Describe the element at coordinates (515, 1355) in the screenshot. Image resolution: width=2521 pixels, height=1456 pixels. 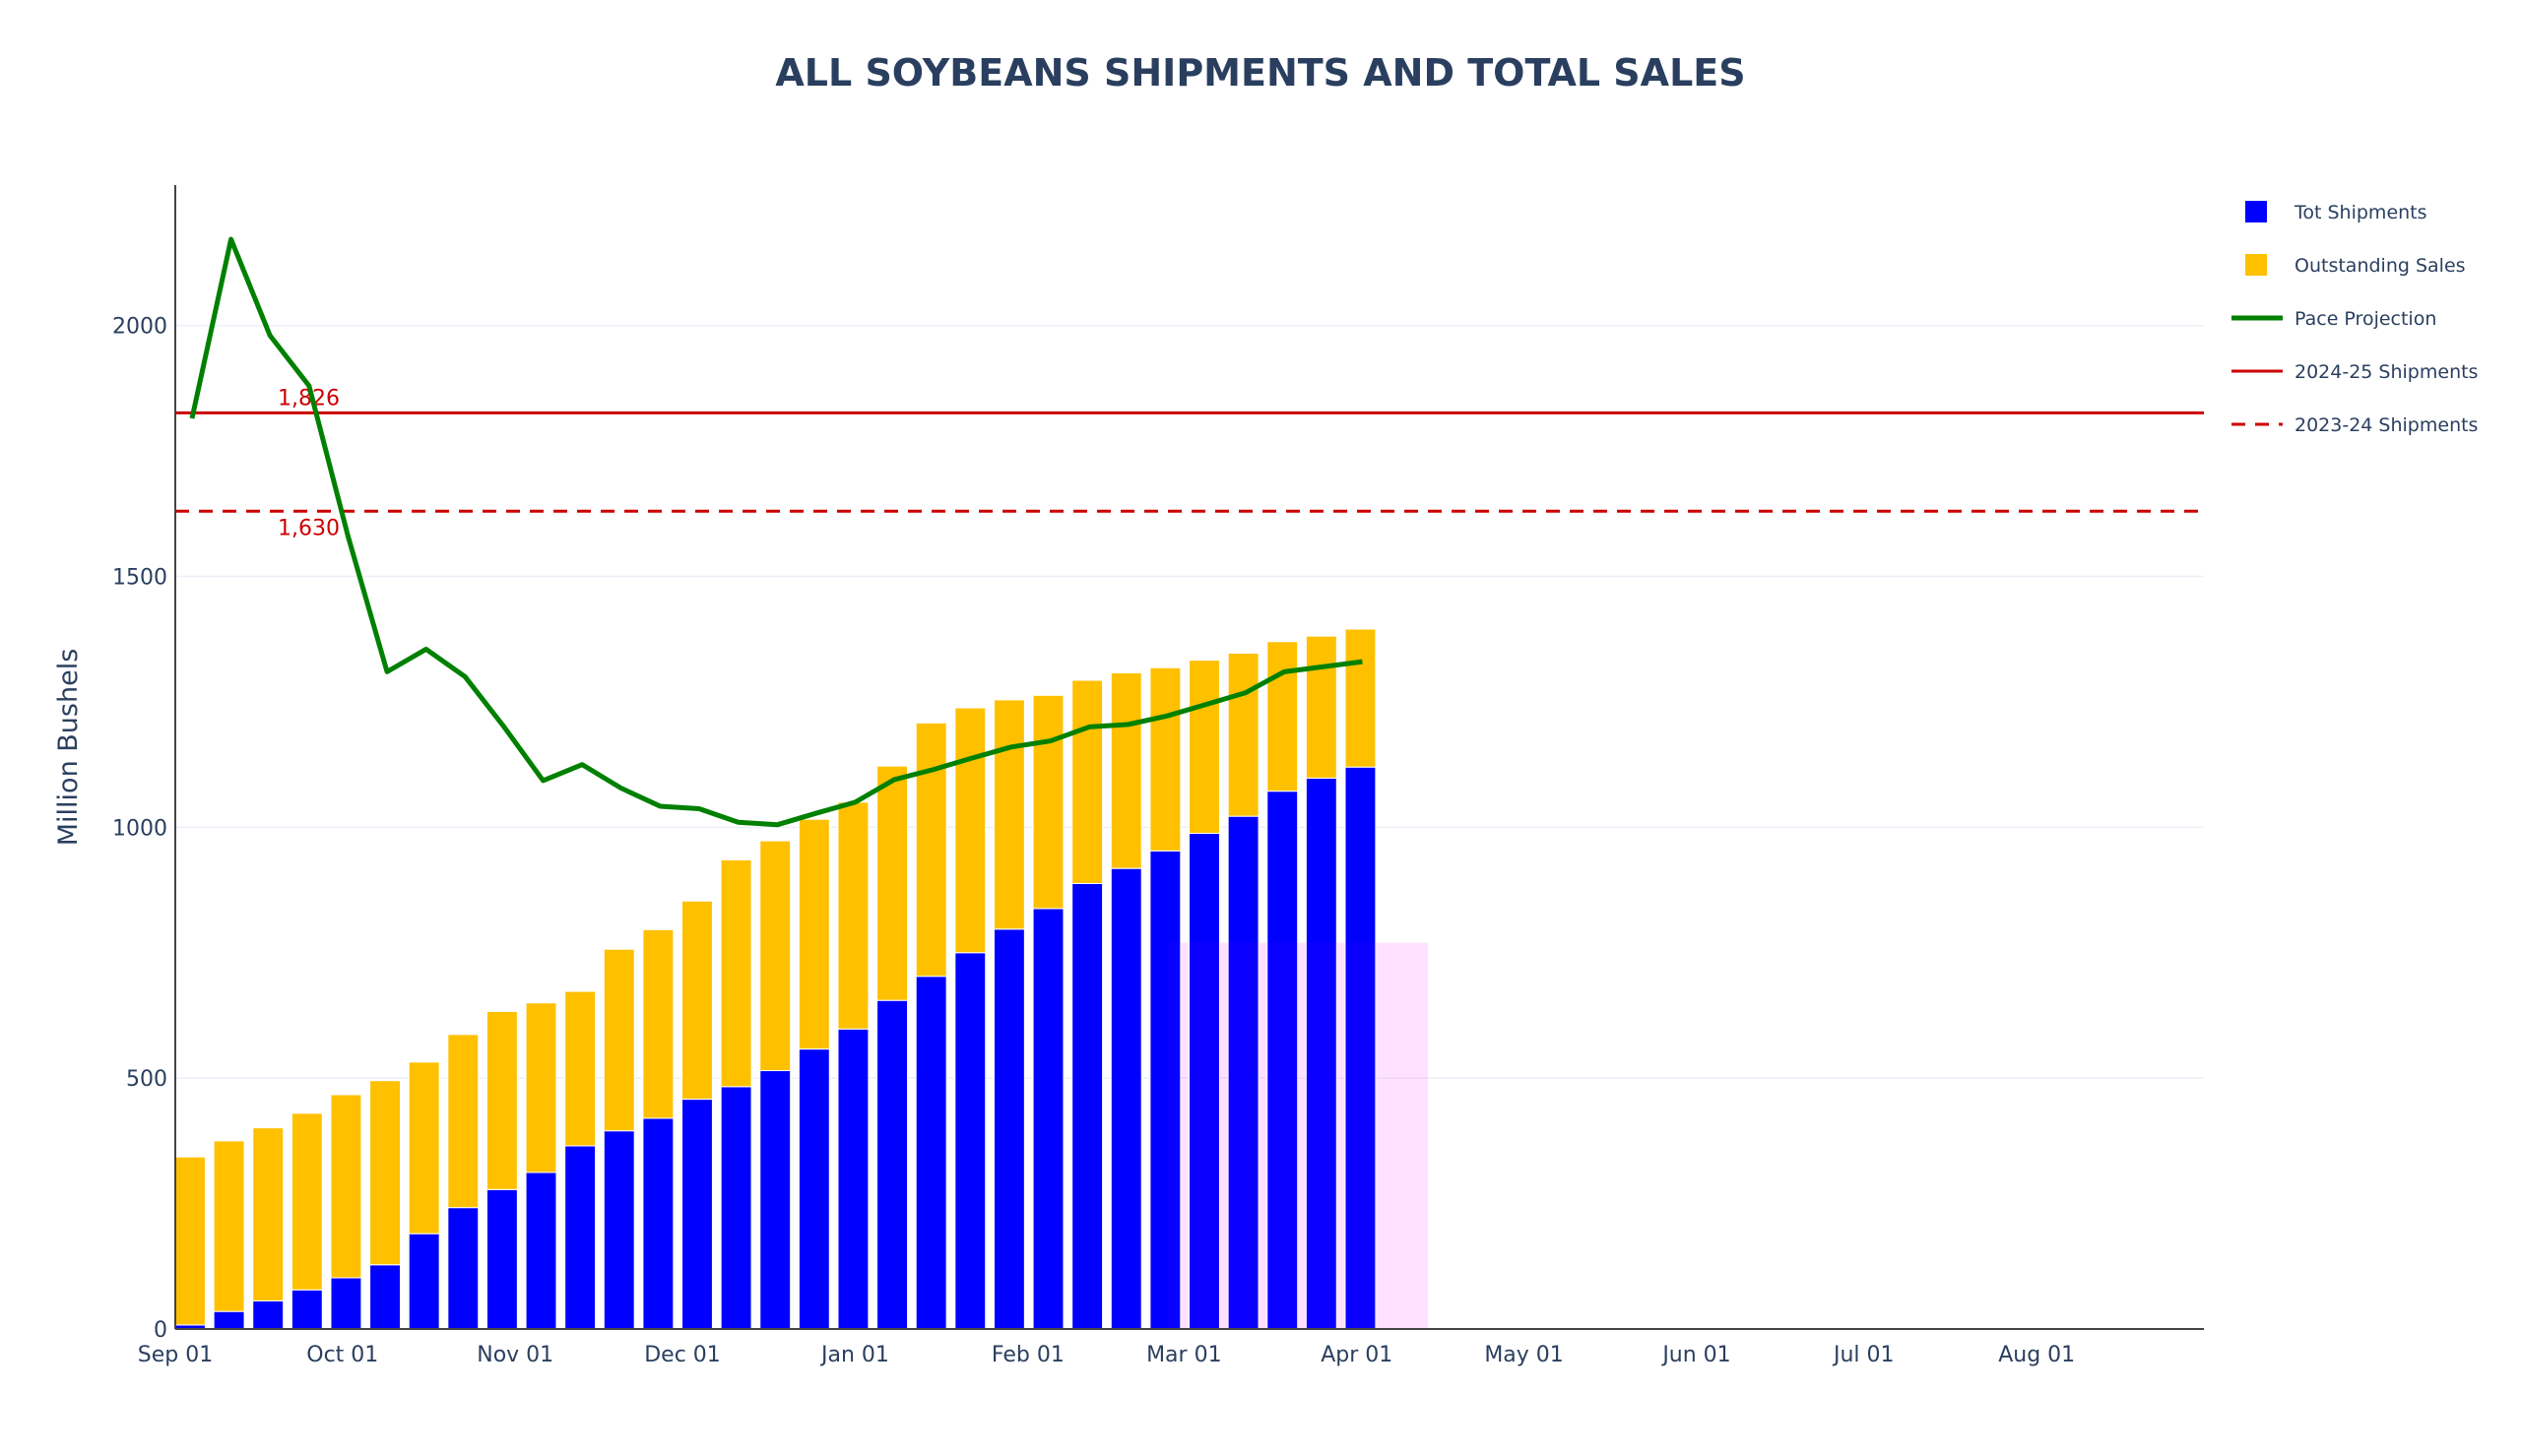
I see `x-tick-label: Nov 01` at that location.